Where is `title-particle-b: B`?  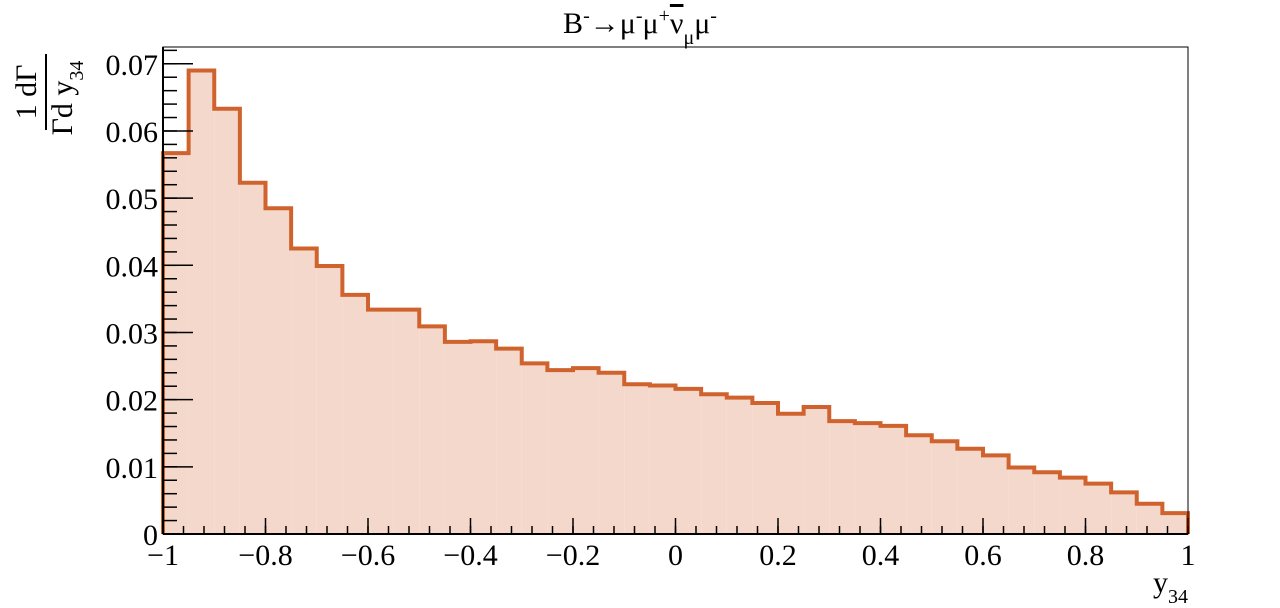 title-particle-b: B is located at coordinates (573, 23).